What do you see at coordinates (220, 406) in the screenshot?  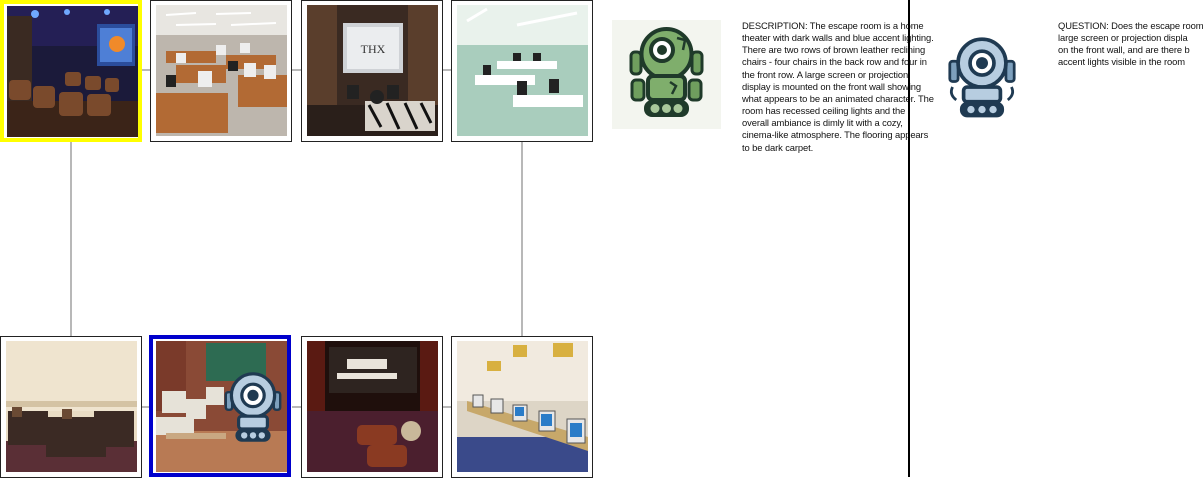 I see `image-tile-computer-classroom` at bounding box center [220, 406].